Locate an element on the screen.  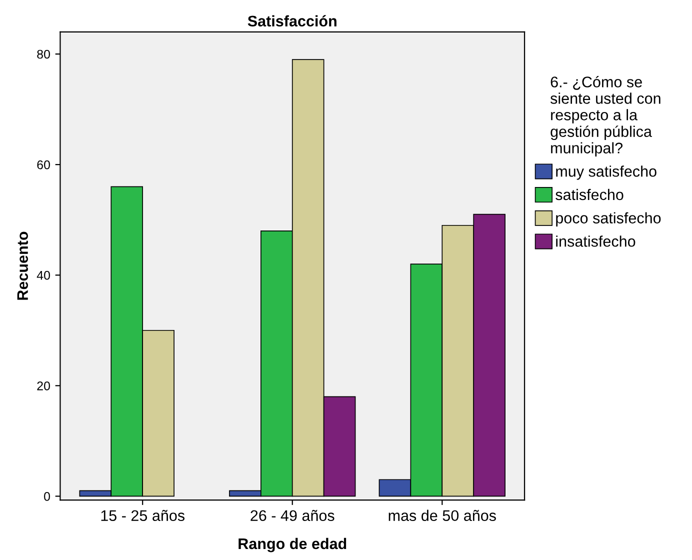
legend-title: 6.- ¿Cómo se siente usted con respecto a la gestión pública municipal? is located at coordinates (605, 116).